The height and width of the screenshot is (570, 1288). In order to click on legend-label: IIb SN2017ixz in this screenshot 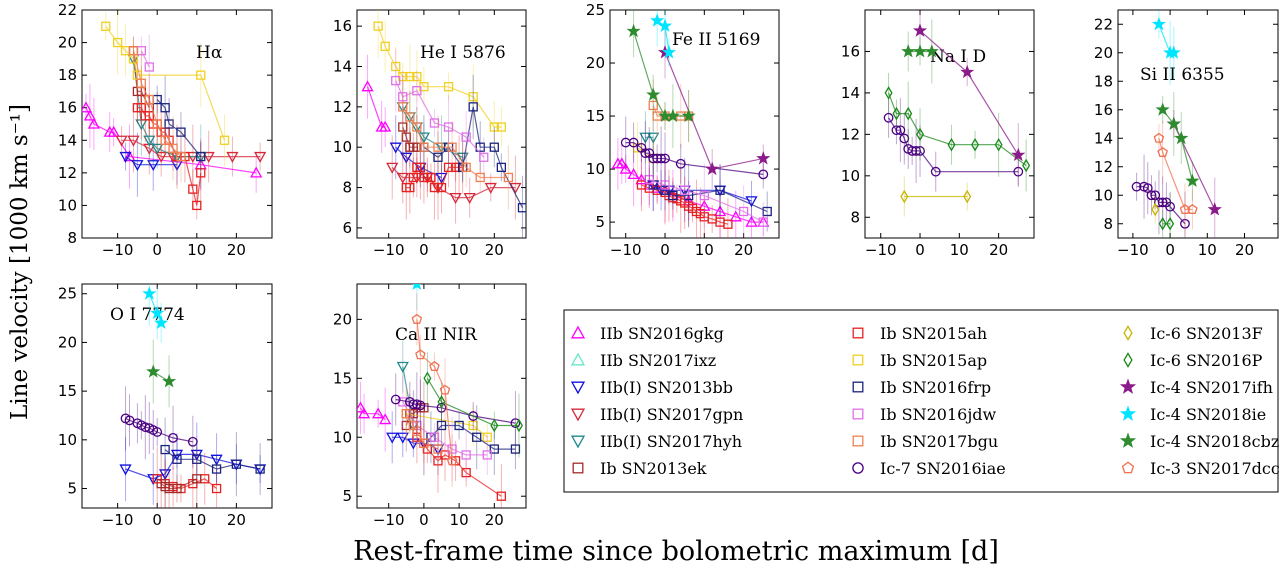, I will do `click(658, 360)`.